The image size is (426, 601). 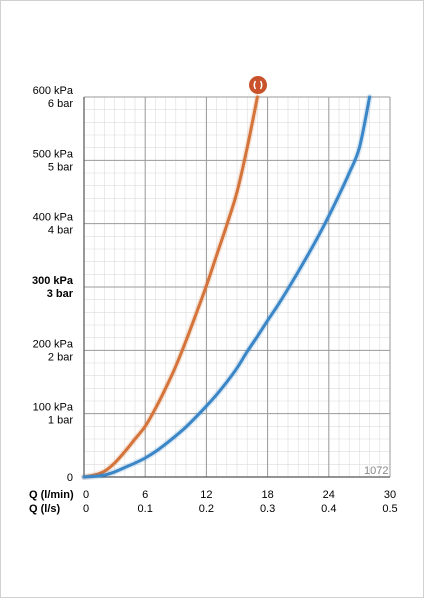 What do you see at coordinates (267, 495) in the screenshot?
I see `x-tick-label: 18` at bounding box center [267, 495].